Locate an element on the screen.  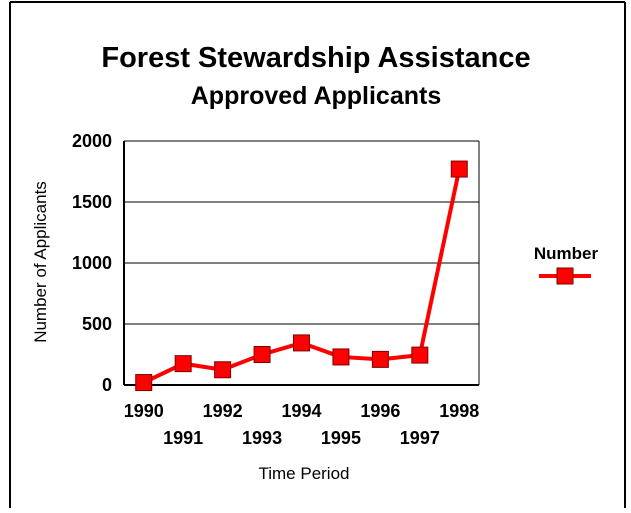
chart-subtitle: Approved Applicants is located at coordinates (316, 96).